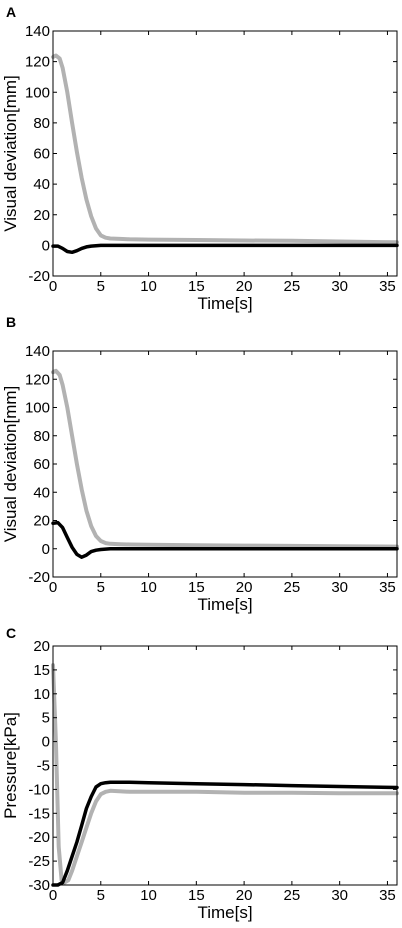 The width and height of the screenshot is (402, 928). I want to click on y-tick-label: 5, so click(46, 718).